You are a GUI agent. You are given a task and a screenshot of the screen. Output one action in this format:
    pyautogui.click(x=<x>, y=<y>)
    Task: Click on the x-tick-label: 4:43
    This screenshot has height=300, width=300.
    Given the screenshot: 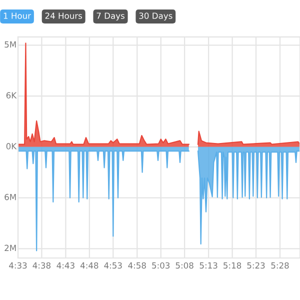 What is the action you would take?
    pyautogui.click(x=65, y=265)
    